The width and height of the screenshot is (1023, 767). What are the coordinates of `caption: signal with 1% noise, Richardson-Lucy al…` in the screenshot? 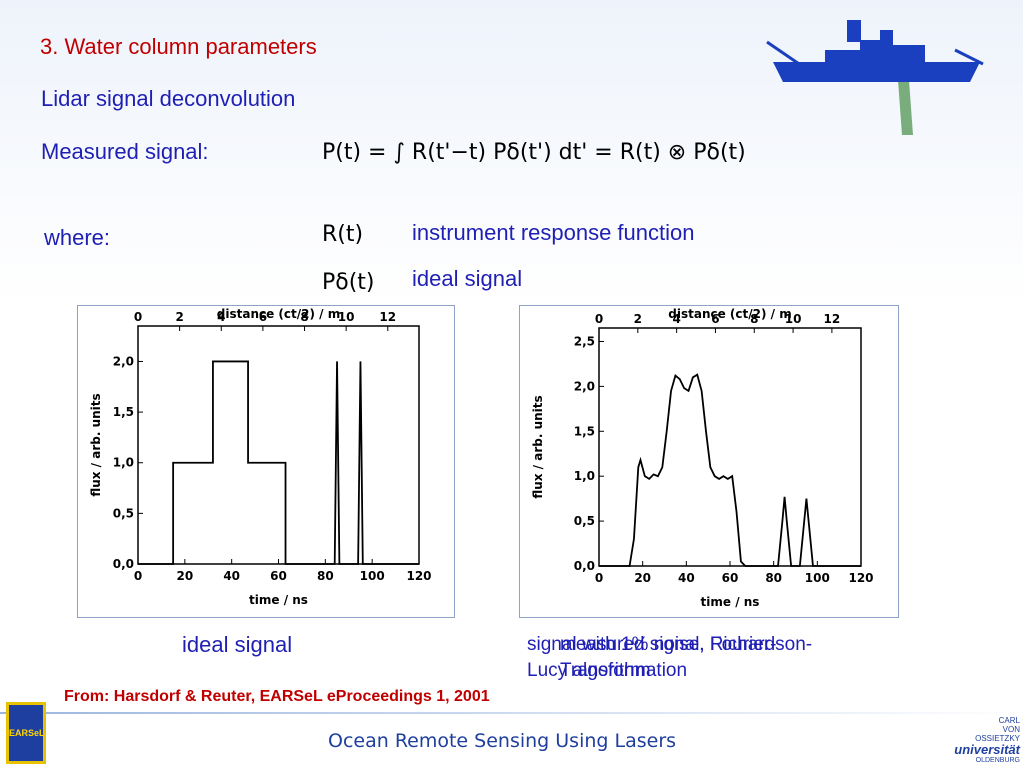 It's located at (670, 657).